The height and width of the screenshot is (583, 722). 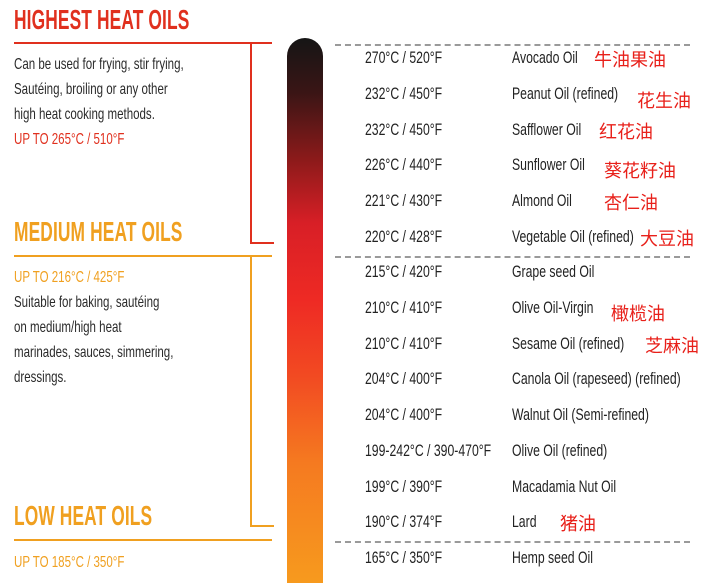 I want to click on oil-smoke-point: 165°C / 350°F, so click(x=418, y=558).